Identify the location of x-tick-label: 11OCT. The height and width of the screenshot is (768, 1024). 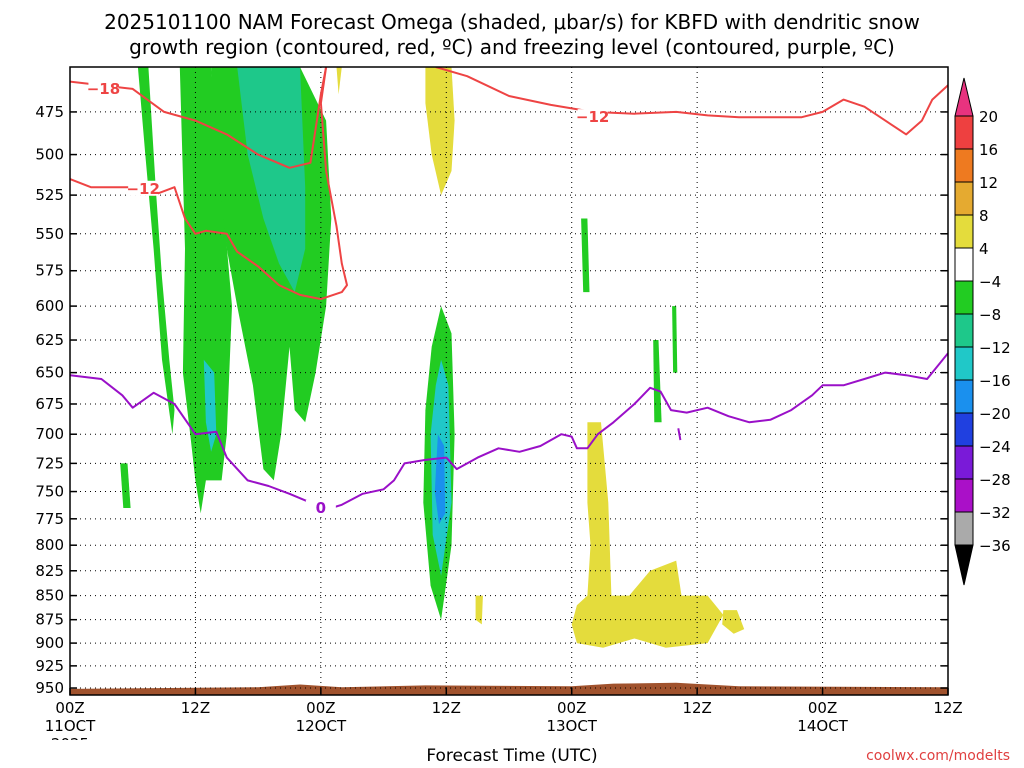
(70, 726).